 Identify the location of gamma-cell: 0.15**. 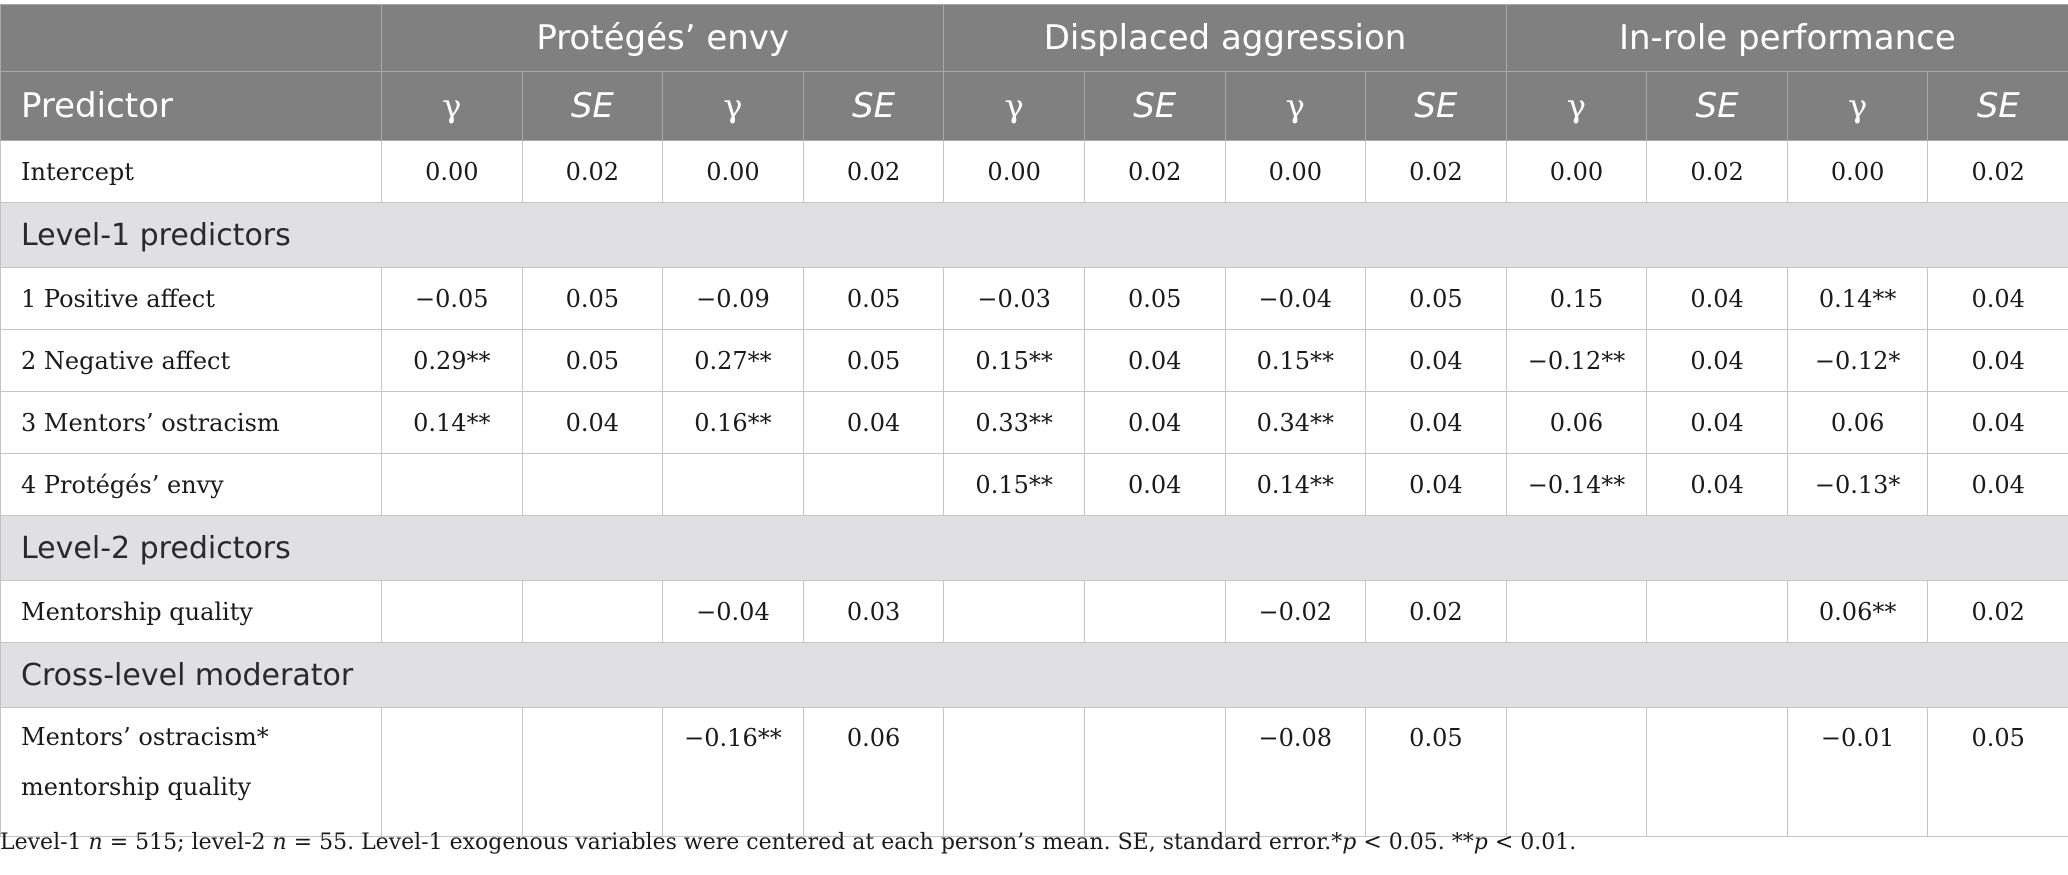
(1014, 360).